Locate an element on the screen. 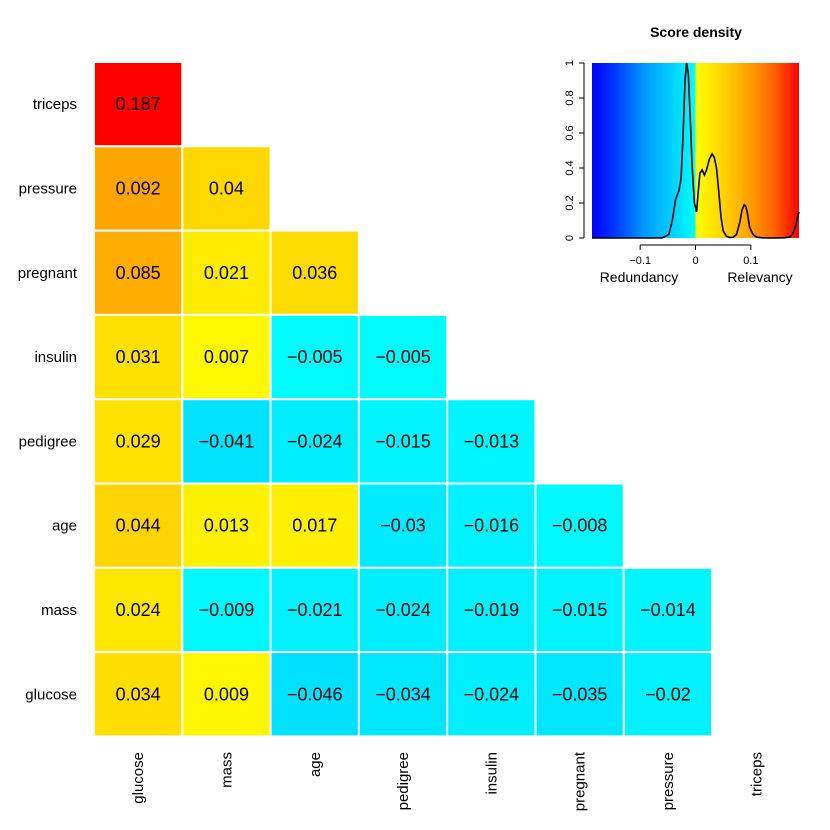 The image size is (830, 830). cell-value-label: −0.046 is located at coordinates (315, 694).